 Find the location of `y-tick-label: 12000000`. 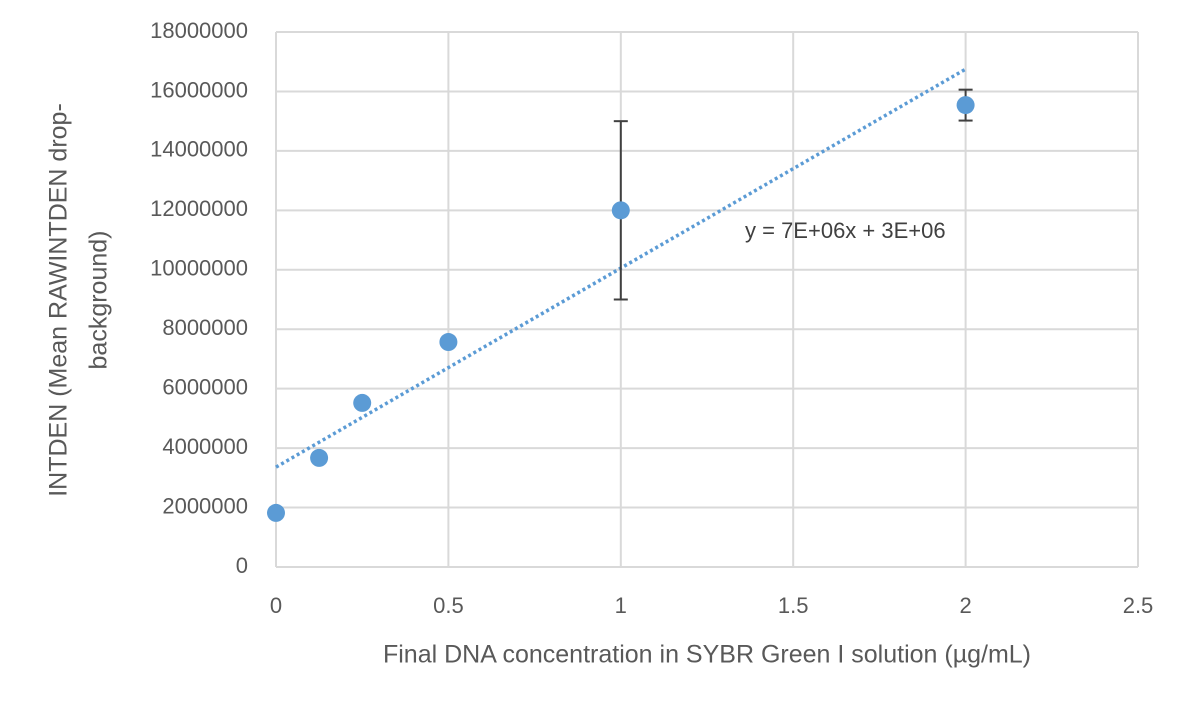

y-tick-label: 12000000 is located at coordinates (199, 208).